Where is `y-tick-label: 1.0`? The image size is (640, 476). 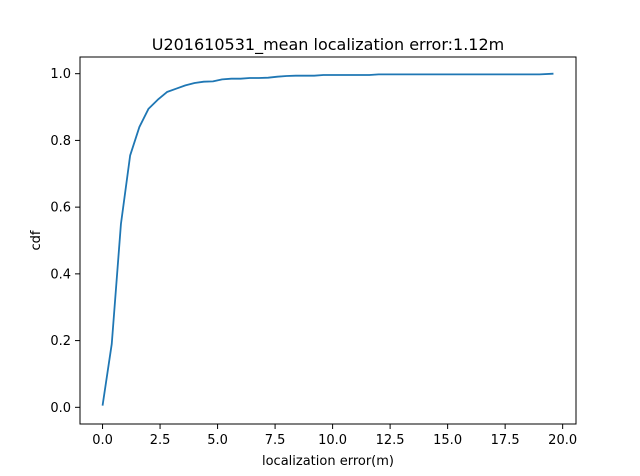 y-tick-label: 1.0 is located at coordinates (60, 74).